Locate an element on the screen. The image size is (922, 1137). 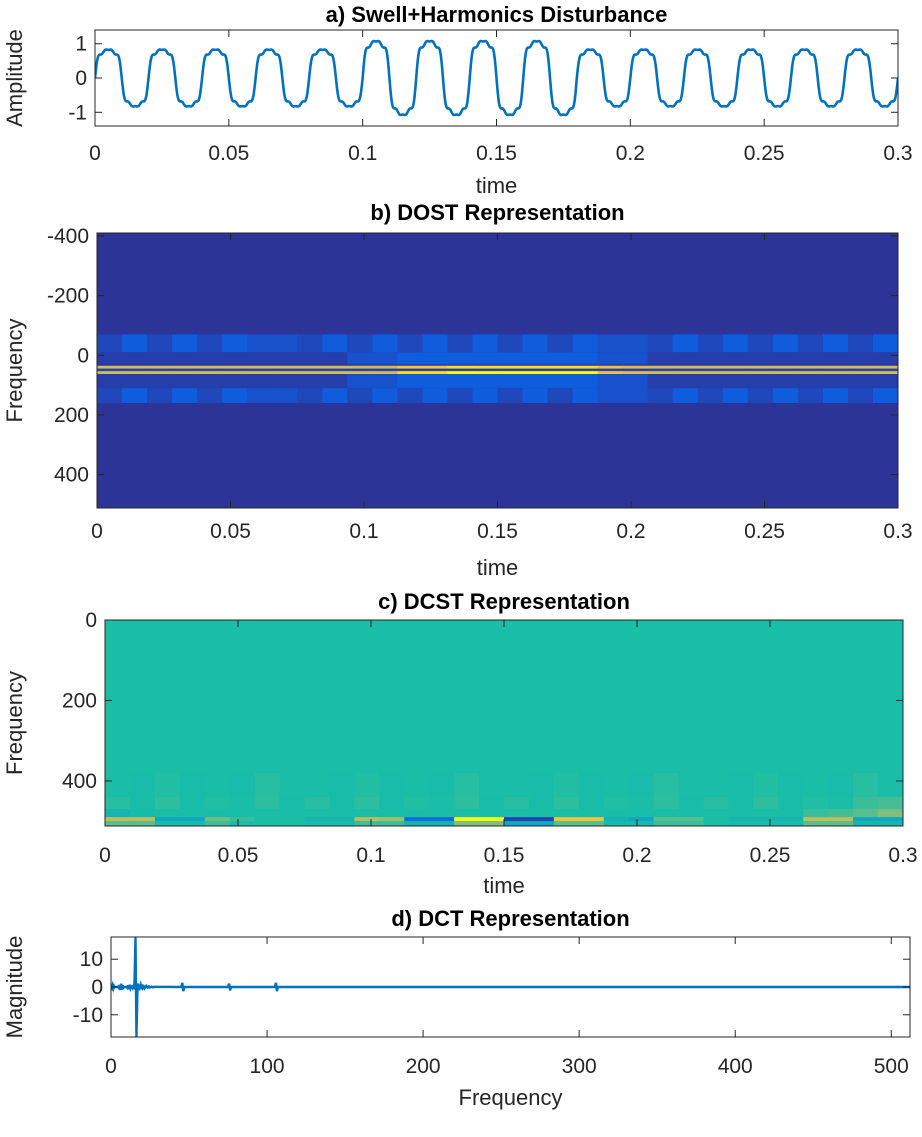
y-tick-label: 400 is located at coordinates (71, 475).